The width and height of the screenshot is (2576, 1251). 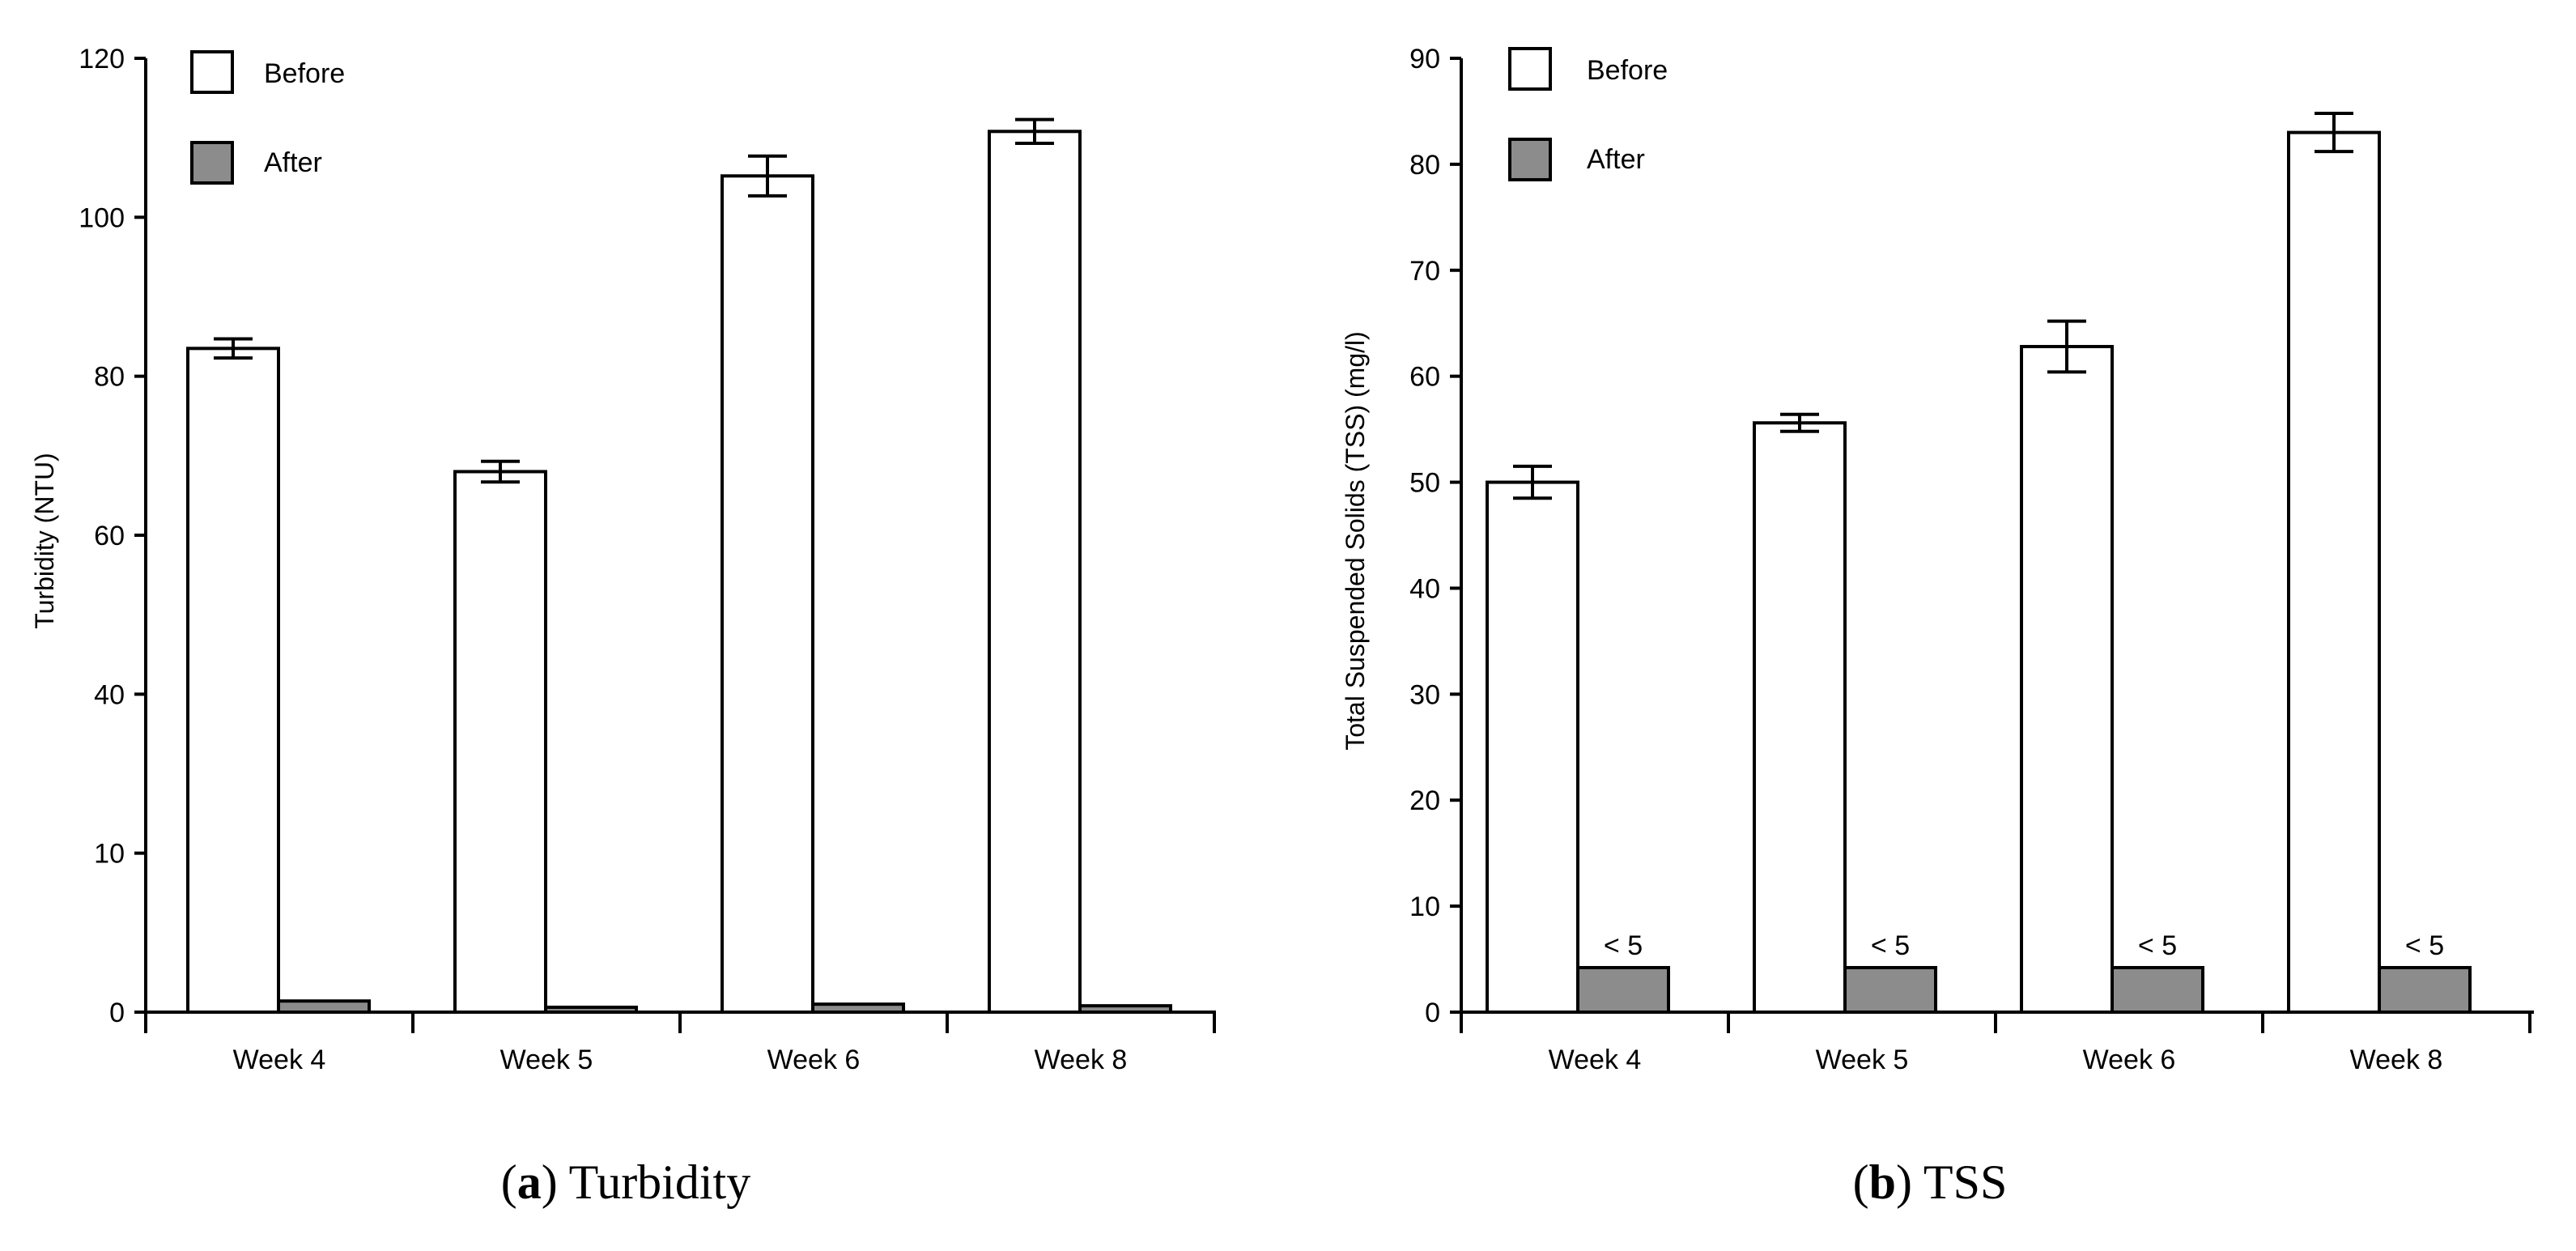 I want to click on y-tick-label: 120, so click(x=102, y=59).